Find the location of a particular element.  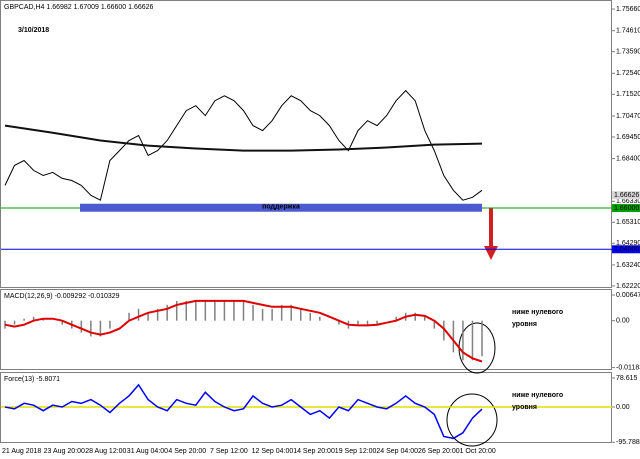

x-tick-label: 19 Sep 12:00 is located at coordinates (356, 451).